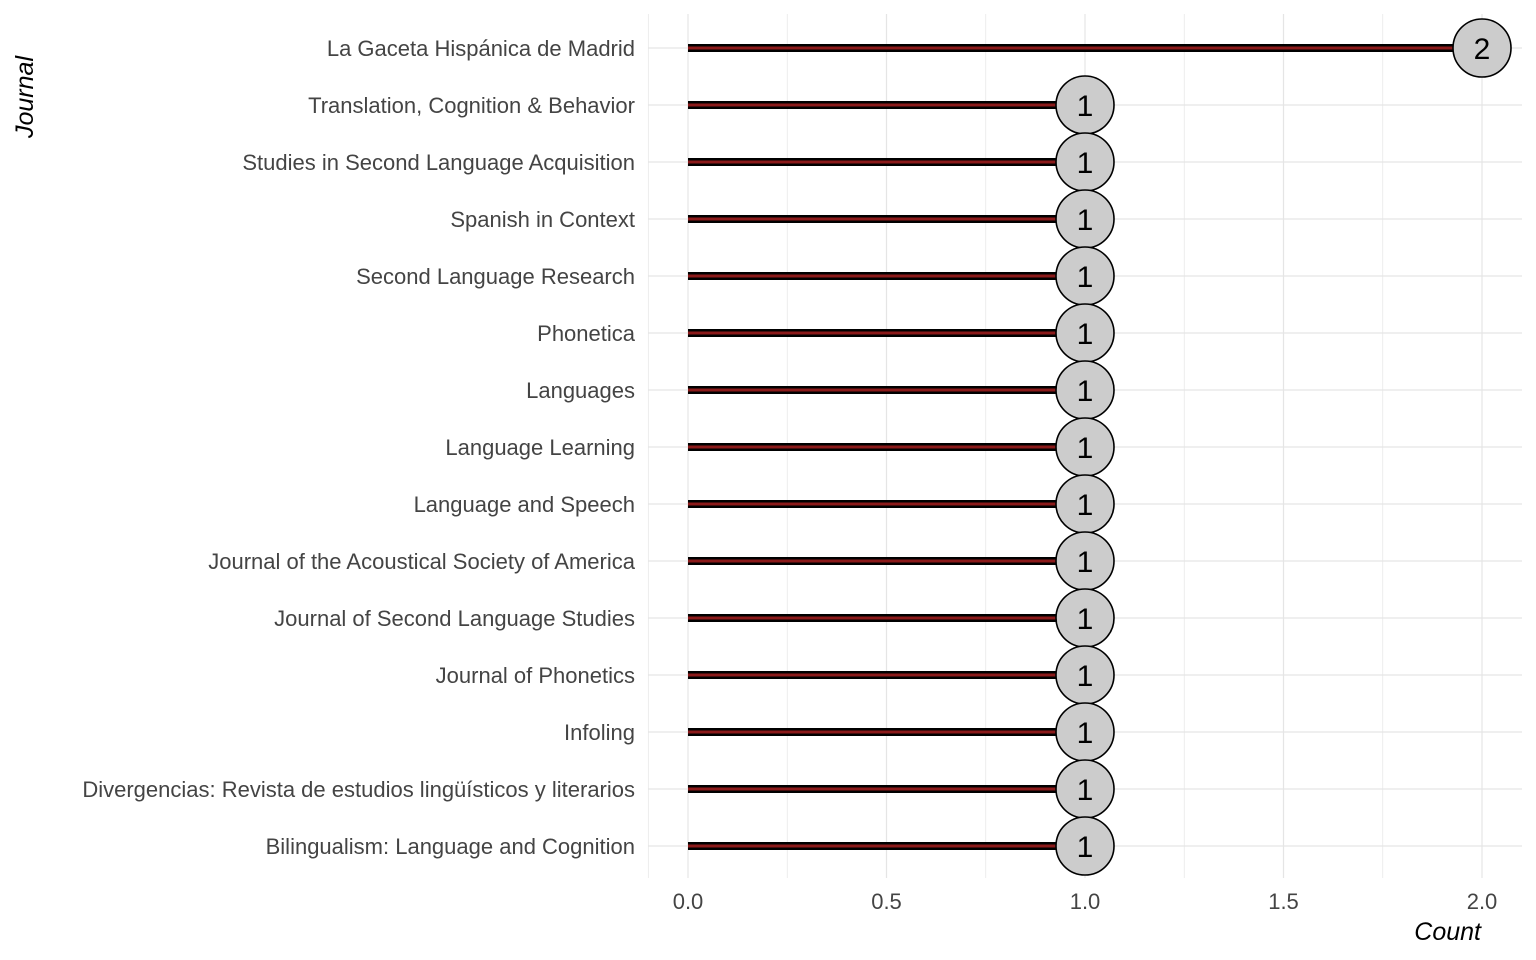 This screenshot has height=960, width=1536. What do you see at coordinates (886, 901) in the screenshot?
I see `x-tick-label: 0.5` at bounding box center [886, 901].